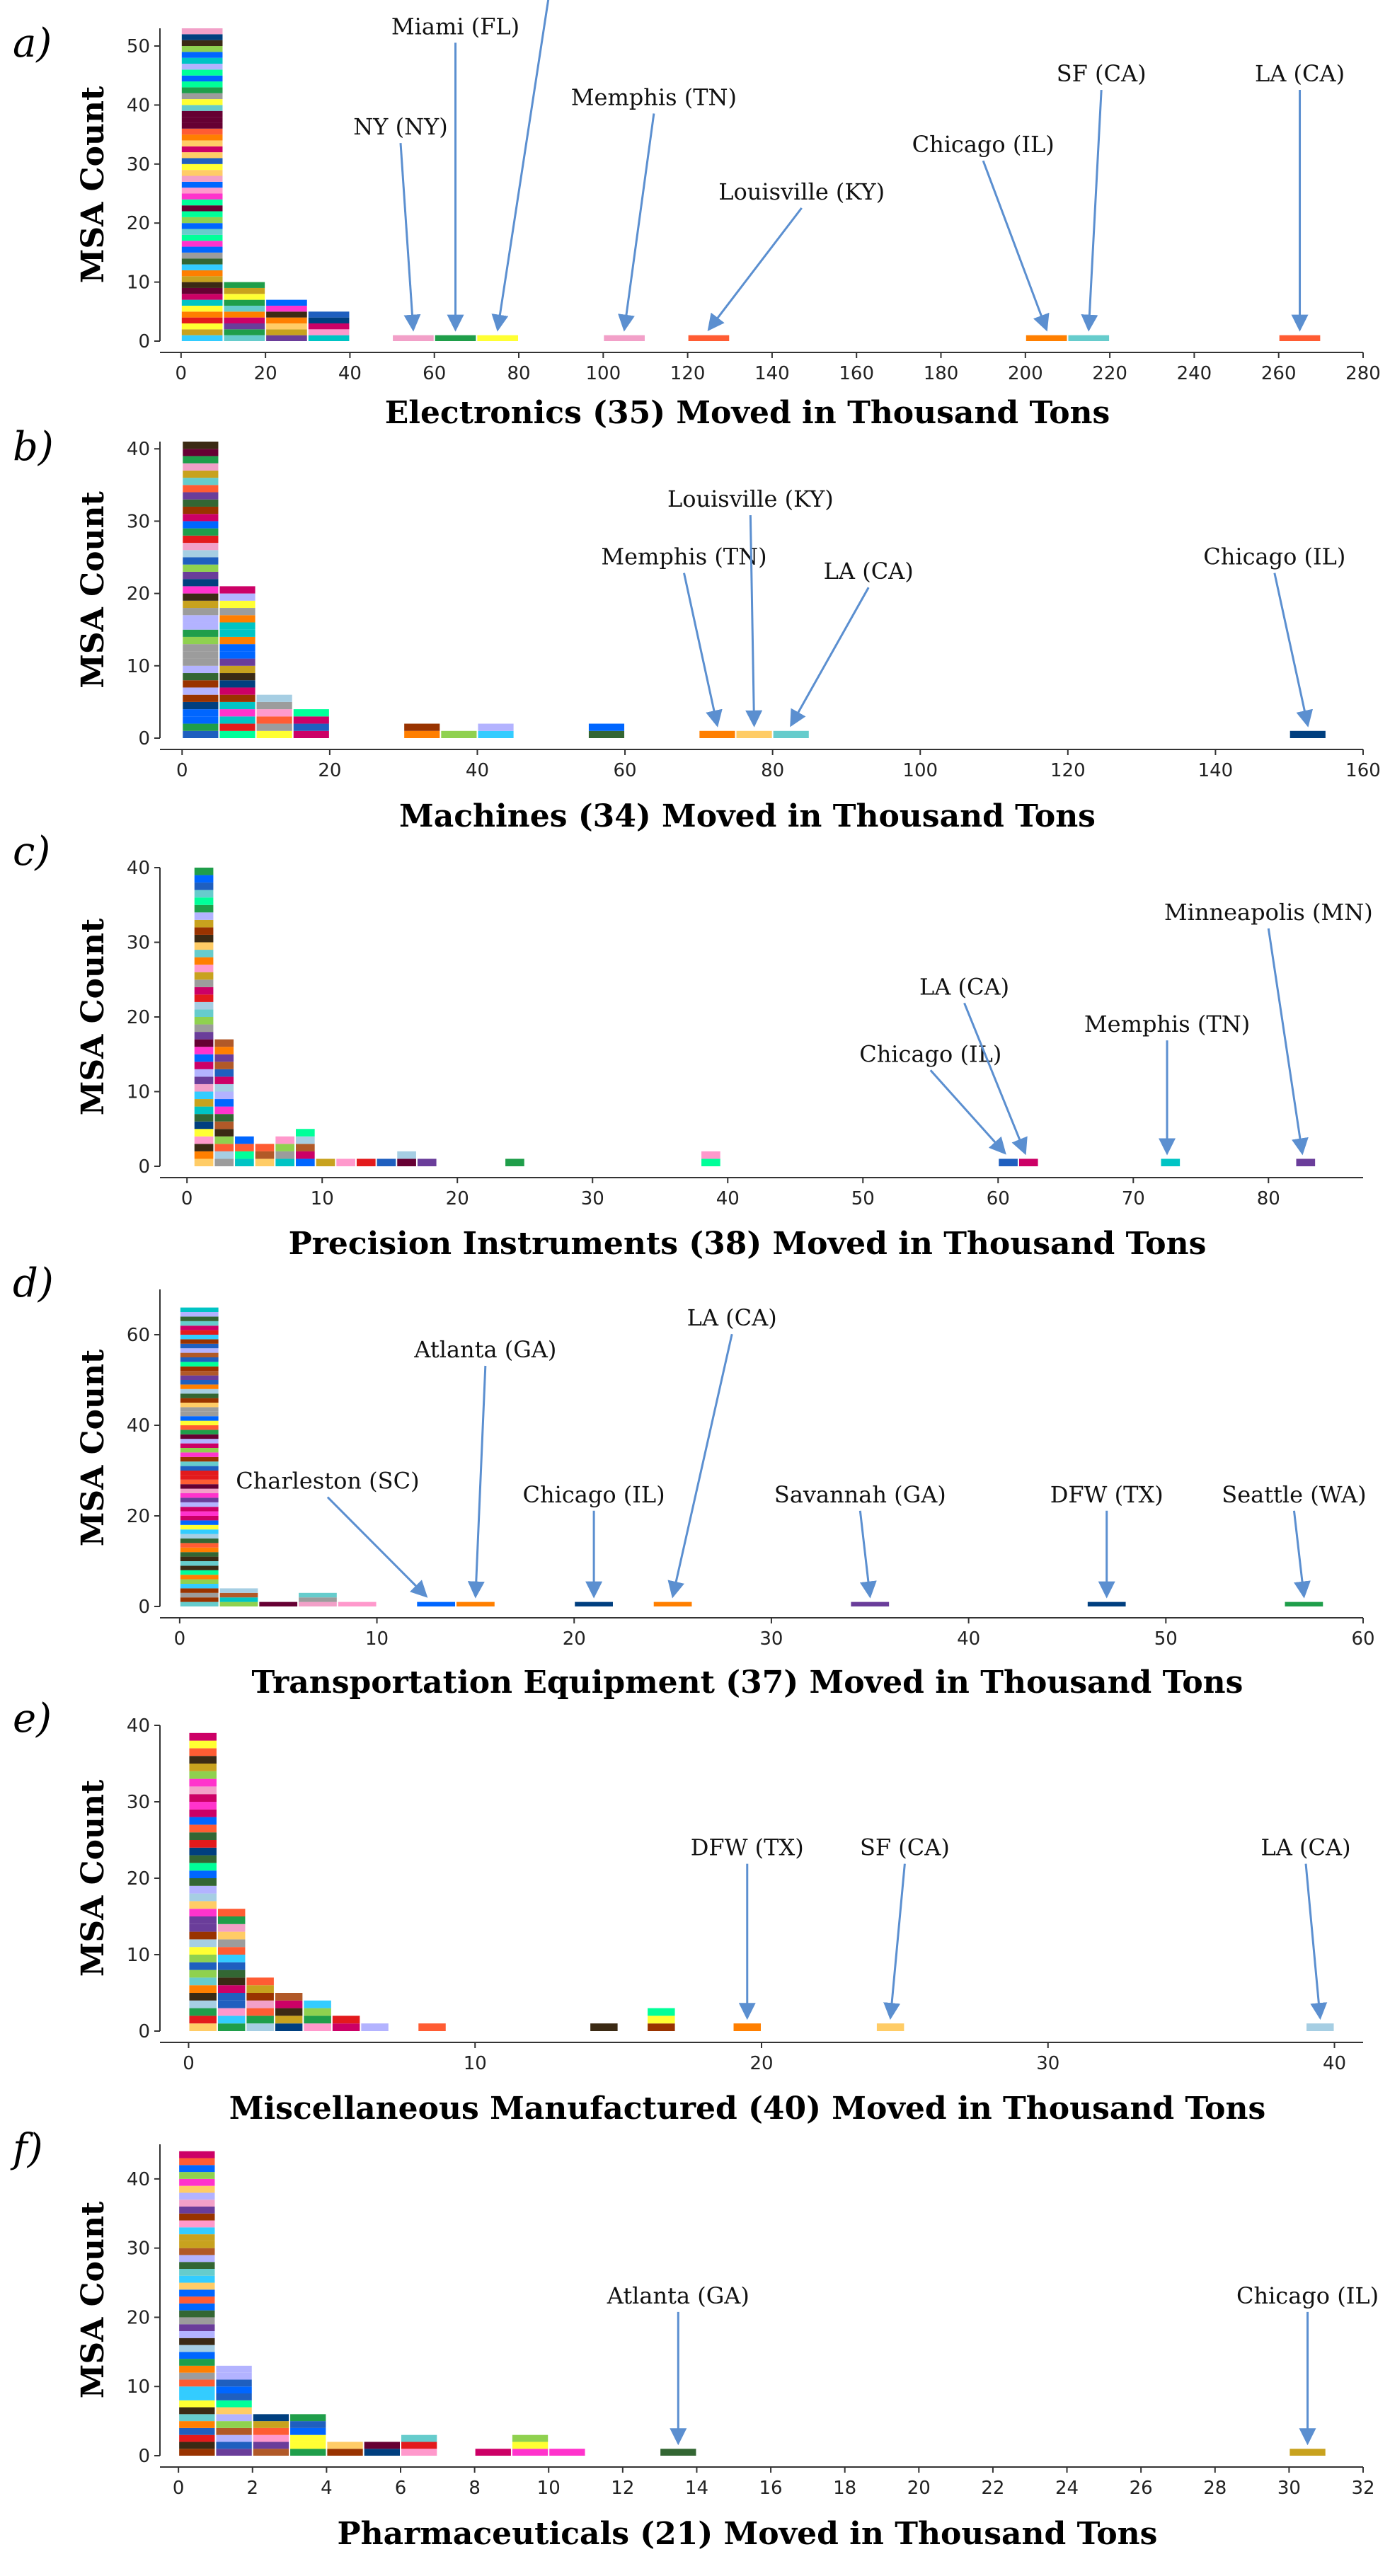 The image size is (1390, 2576). Describe the element at coordinates (852, 643) in the screenshot. I see `annotation: LA (CA)` at that location.